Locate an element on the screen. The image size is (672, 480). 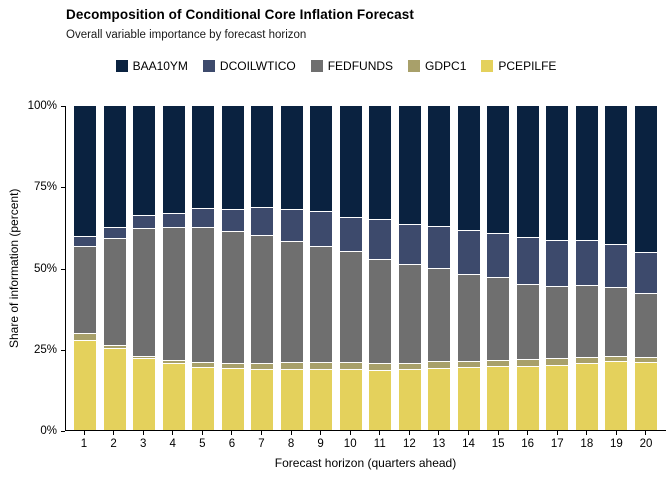
x-tick-11: 11 is located at coordinates (380, 440).